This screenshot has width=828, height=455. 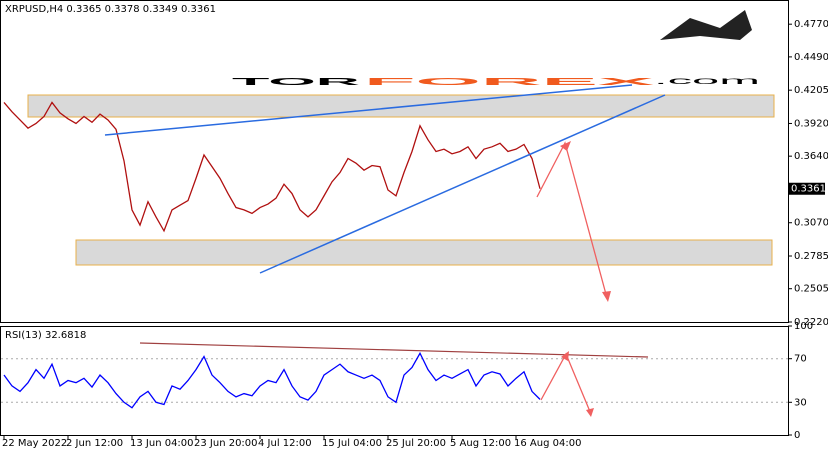 I want to click on y-tick-label: 0.4490, so click(x=811, y=57).